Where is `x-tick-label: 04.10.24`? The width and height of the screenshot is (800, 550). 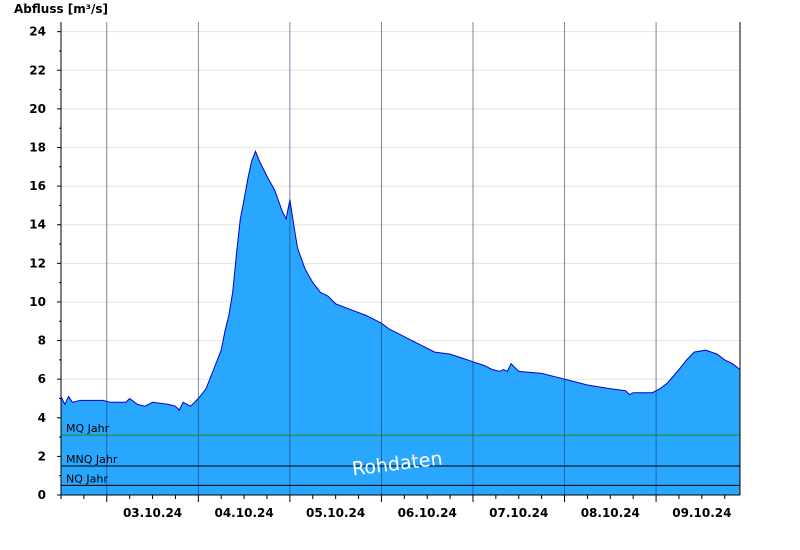 x-tick-label: 04.10.24 is located at coordinates (243, 513).